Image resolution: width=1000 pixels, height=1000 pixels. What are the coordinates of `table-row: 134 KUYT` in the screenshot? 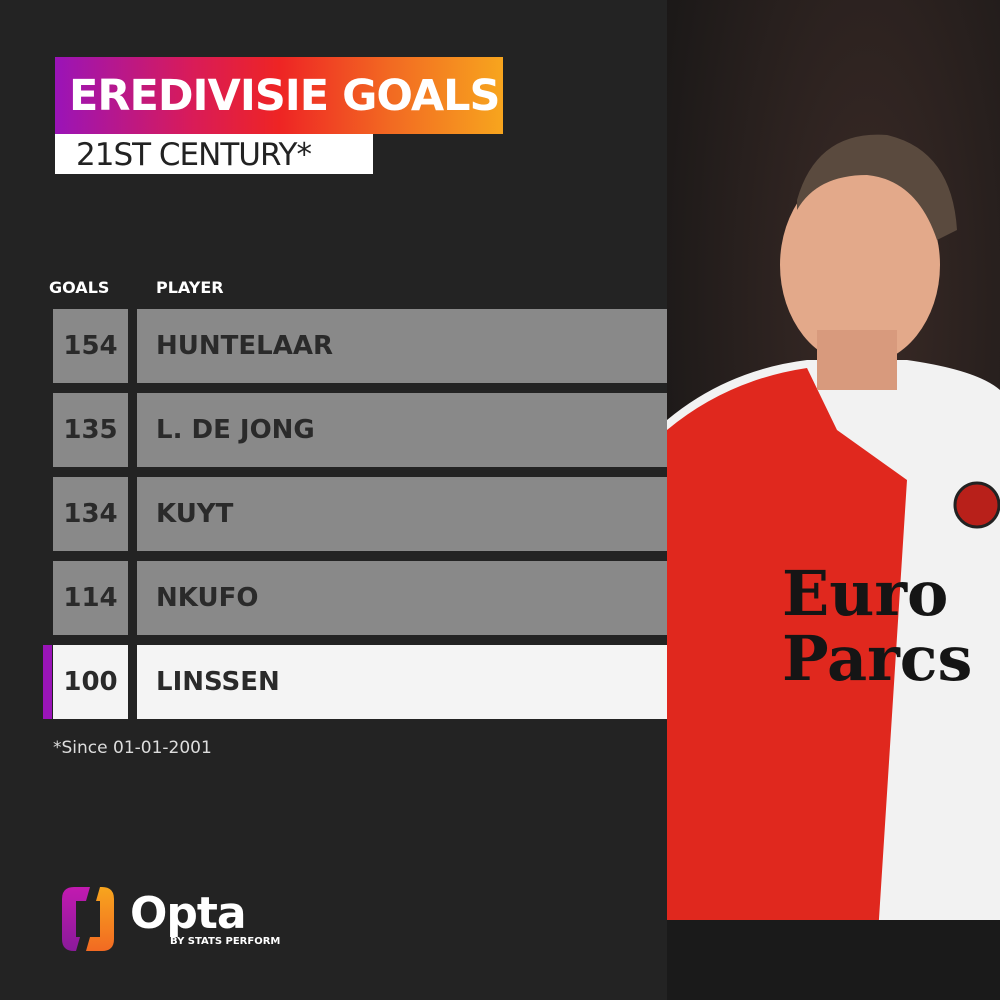 It's located at (333, 514).